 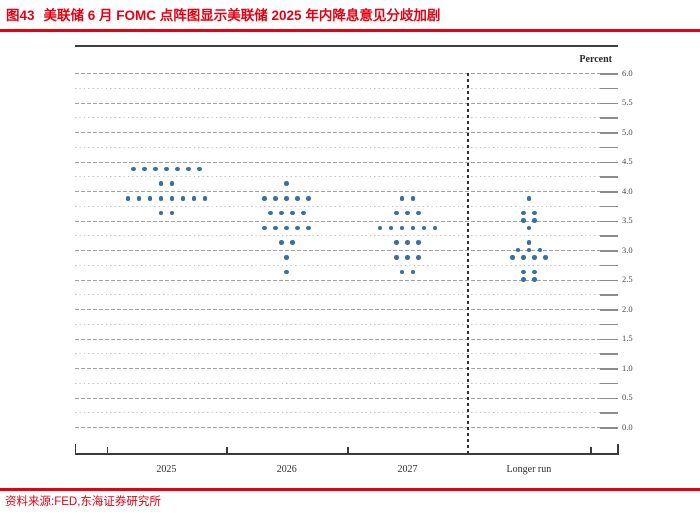 I want to click on y-tick-label: 1.0, so click(x=627, y=367).